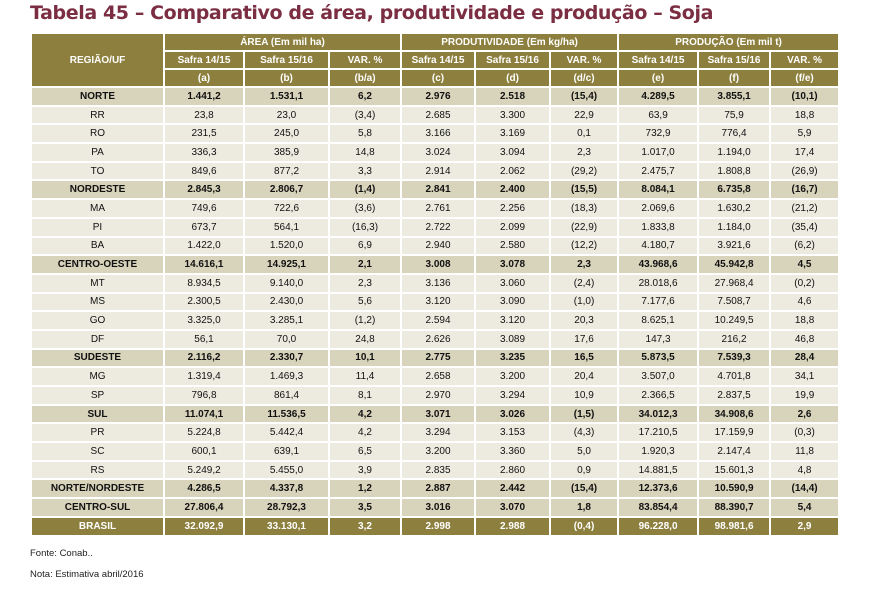  Describe the element at coordinates (584, 246) in the screenshot. I see `value-cell: (12,2)` at that location.